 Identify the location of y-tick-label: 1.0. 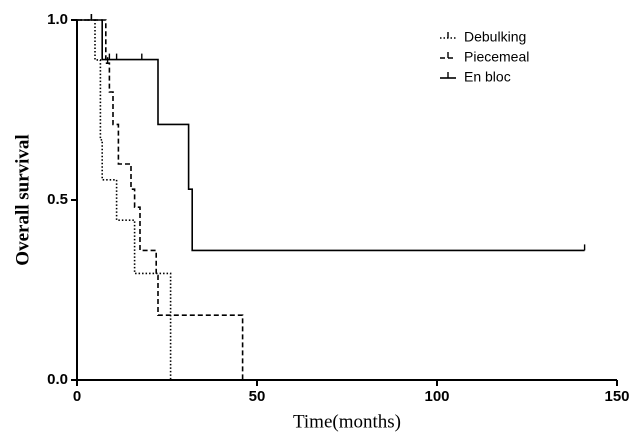
(57, 19).